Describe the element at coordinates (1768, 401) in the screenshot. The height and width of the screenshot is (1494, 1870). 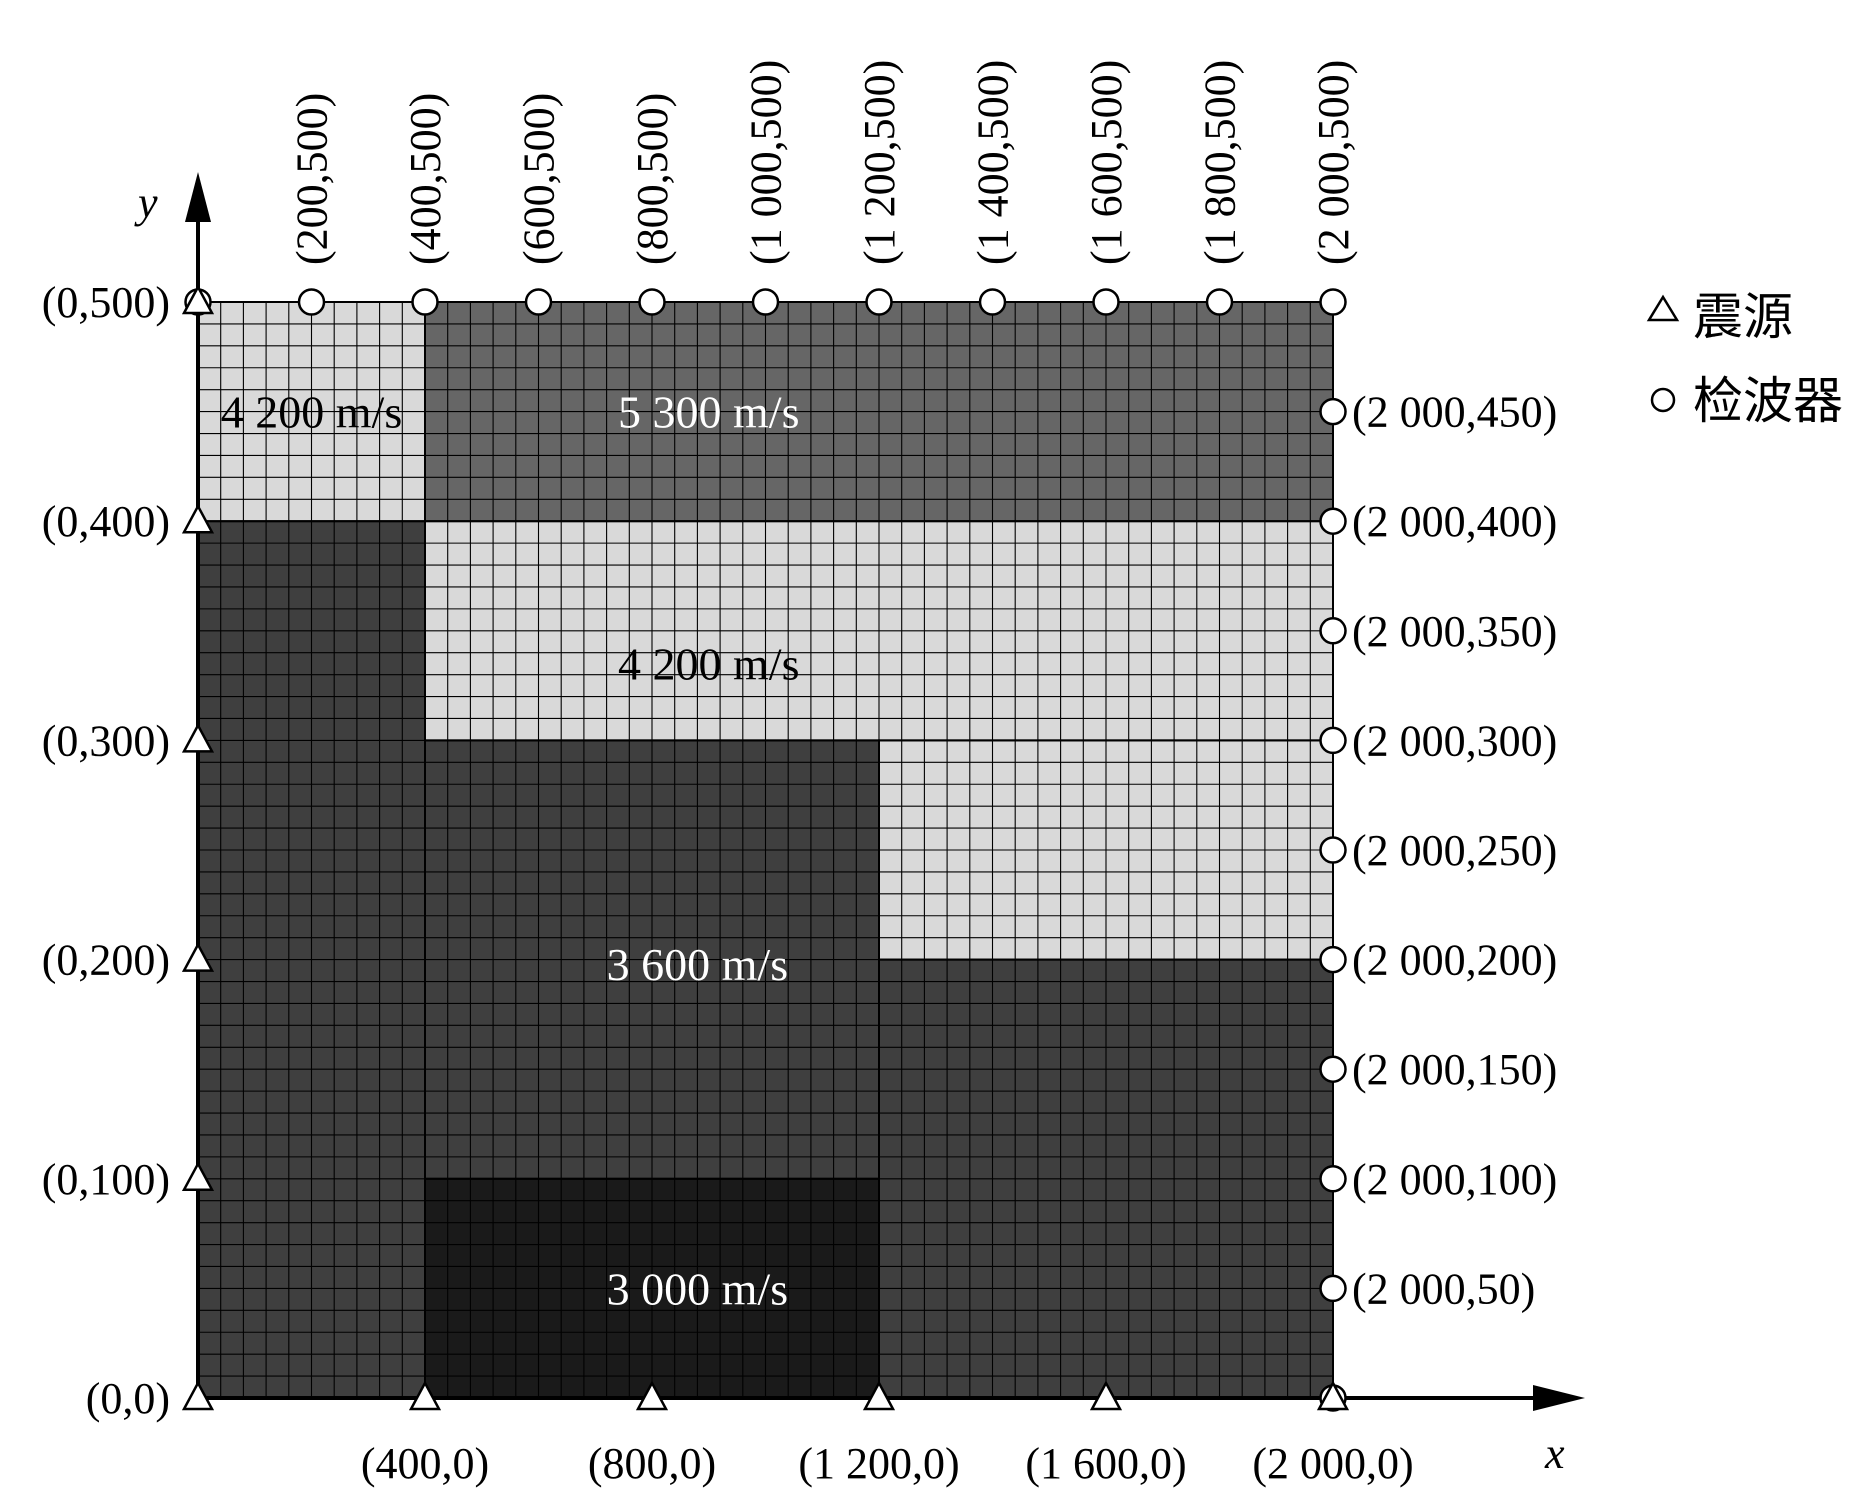
I see `legend-receiver-label: 检波器` at that location.